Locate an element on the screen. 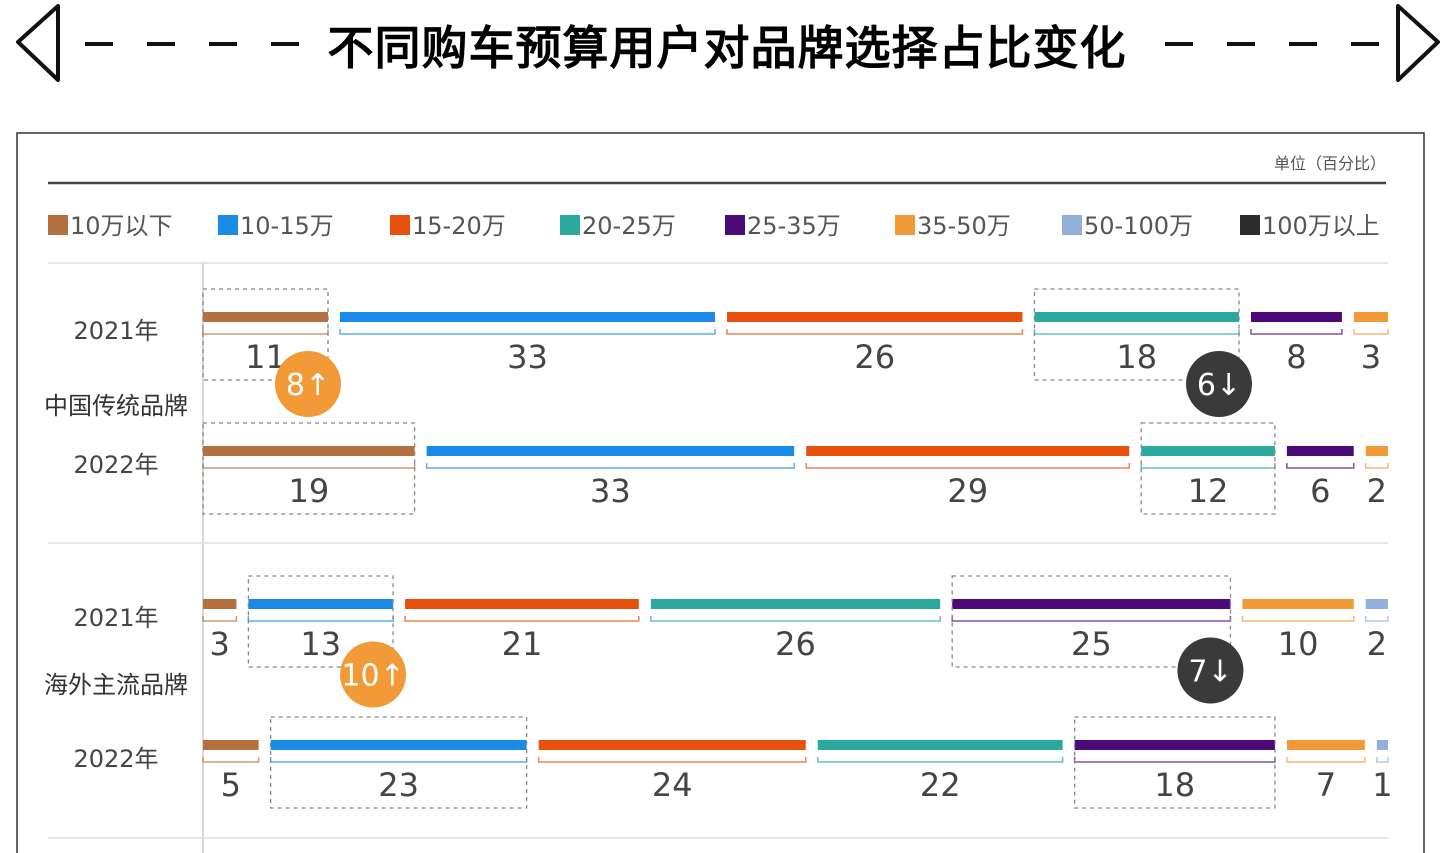 Image resolution: width=1454 pixels, height=853 pixels. data-label: 10 is located at coordinates (1298, 644).